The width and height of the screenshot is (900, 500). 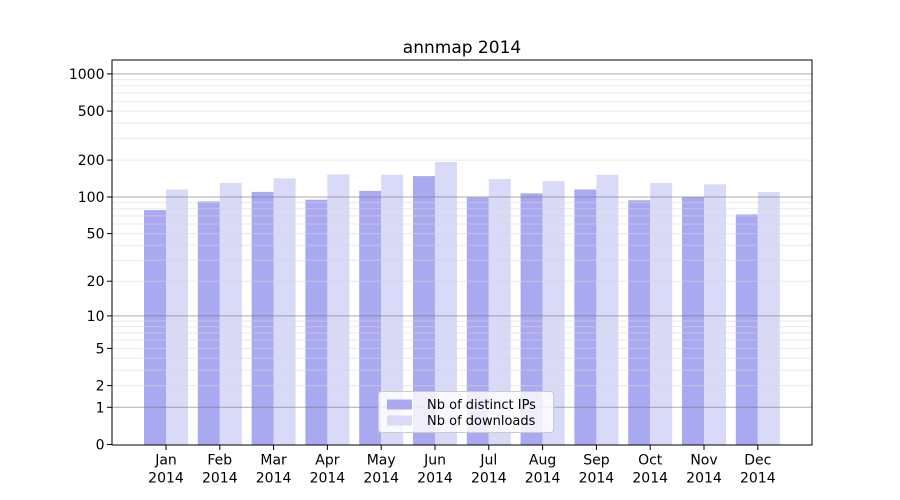 What do you see at coordinates (177, 317) in the screenshot?
I see `bar-downloads-jan` at bounding box center [177, 317].